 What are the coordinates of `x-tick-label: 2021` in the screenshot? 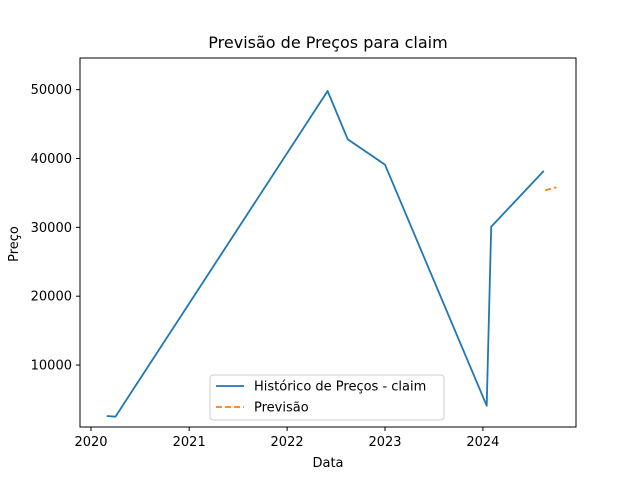 It's located at (189, 442).